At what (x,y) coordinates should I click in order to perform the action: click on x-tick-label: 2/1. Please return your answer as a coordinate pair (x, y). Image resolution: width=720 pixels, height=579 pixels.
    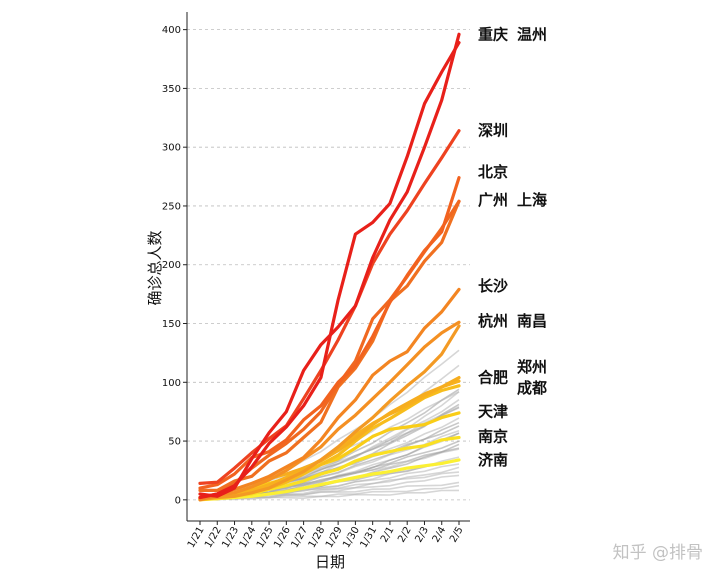
    Looking at the image, I should click on (388, 534).